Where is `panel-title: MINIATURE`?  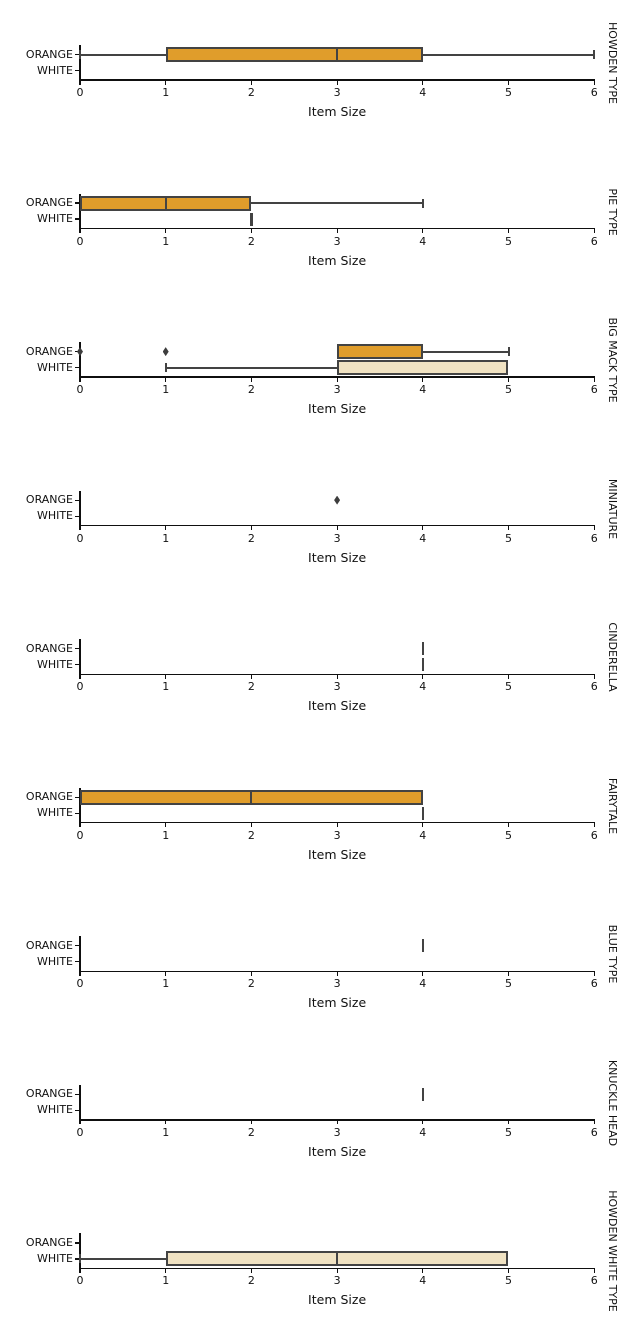
panel-title: MINIATURE is located at coordinates (612, 508).